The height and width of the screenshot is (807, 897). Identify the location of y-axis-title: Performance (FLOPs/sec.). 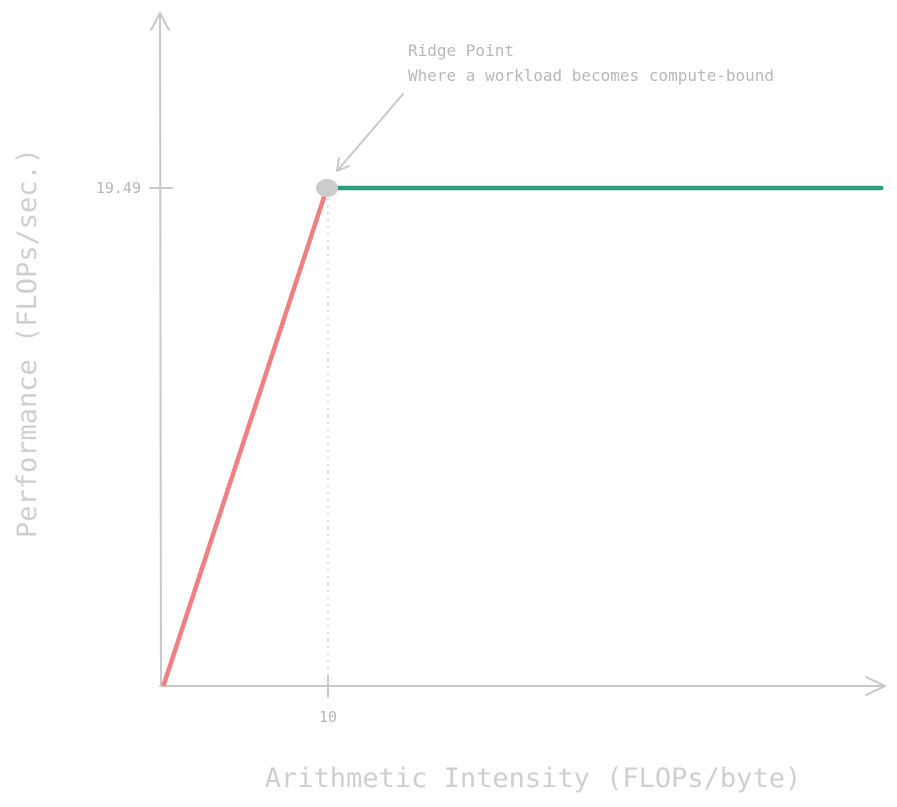
(27, 343).